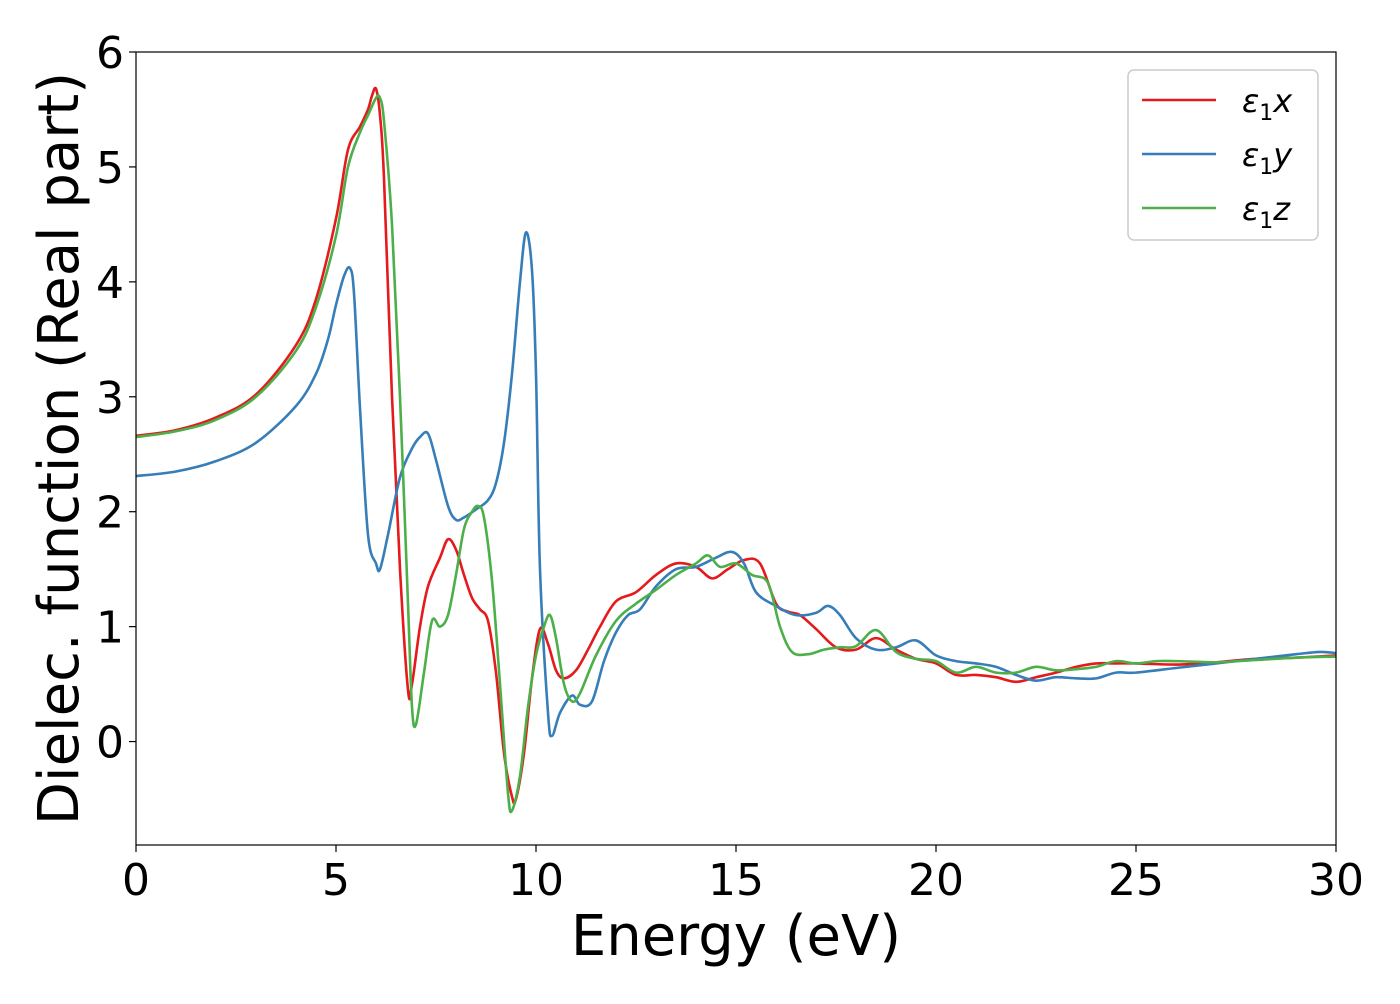  I want to click on y-tick-label: 3, so click(110, 398).